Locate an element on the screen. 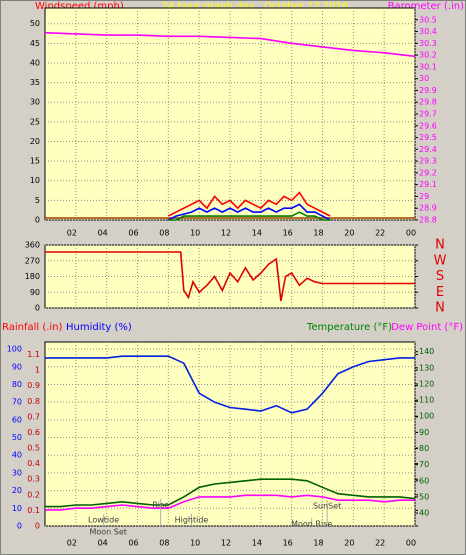 This screenshot has width=466, height=555. y2-tick-label: E is located at coordinates (440, 292).